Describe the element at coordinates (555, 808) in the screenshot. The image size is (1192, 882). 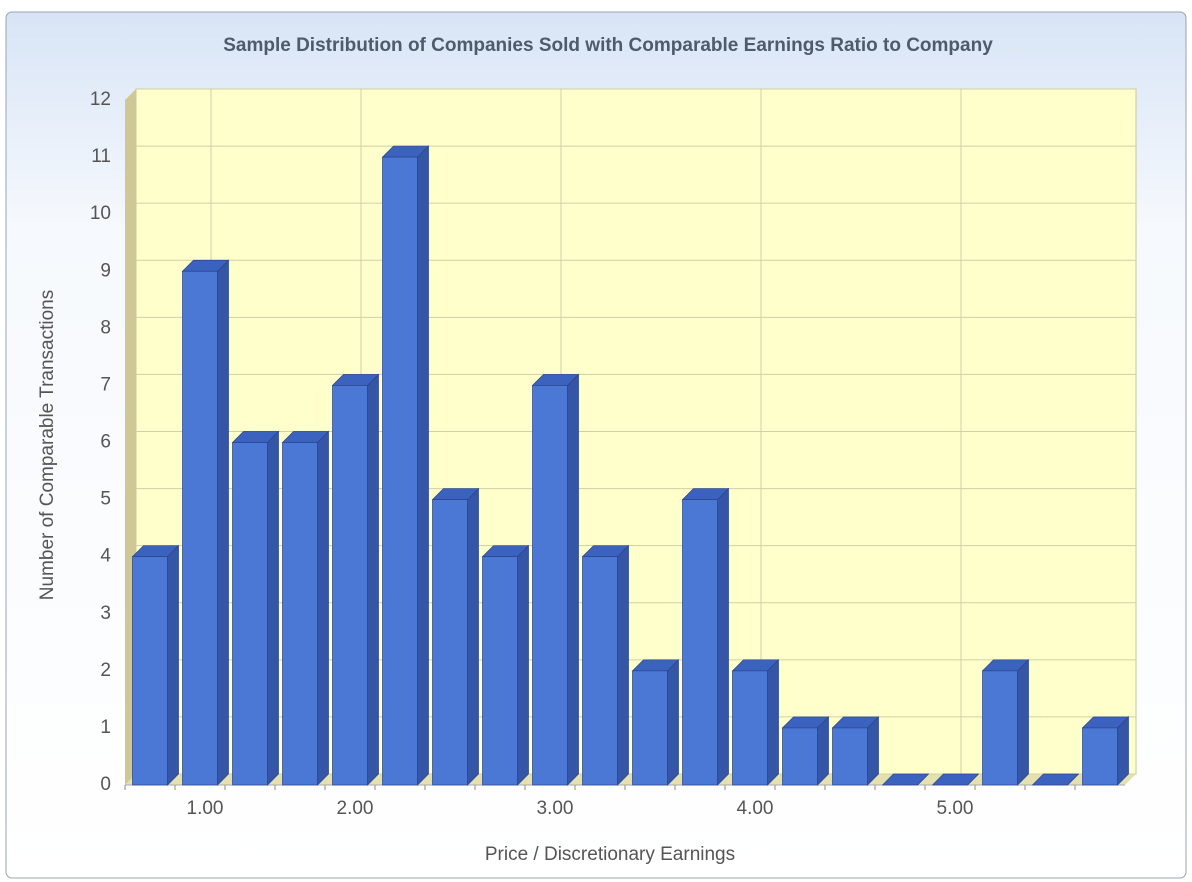
I see `x-tick-label: 3.00` at that location.